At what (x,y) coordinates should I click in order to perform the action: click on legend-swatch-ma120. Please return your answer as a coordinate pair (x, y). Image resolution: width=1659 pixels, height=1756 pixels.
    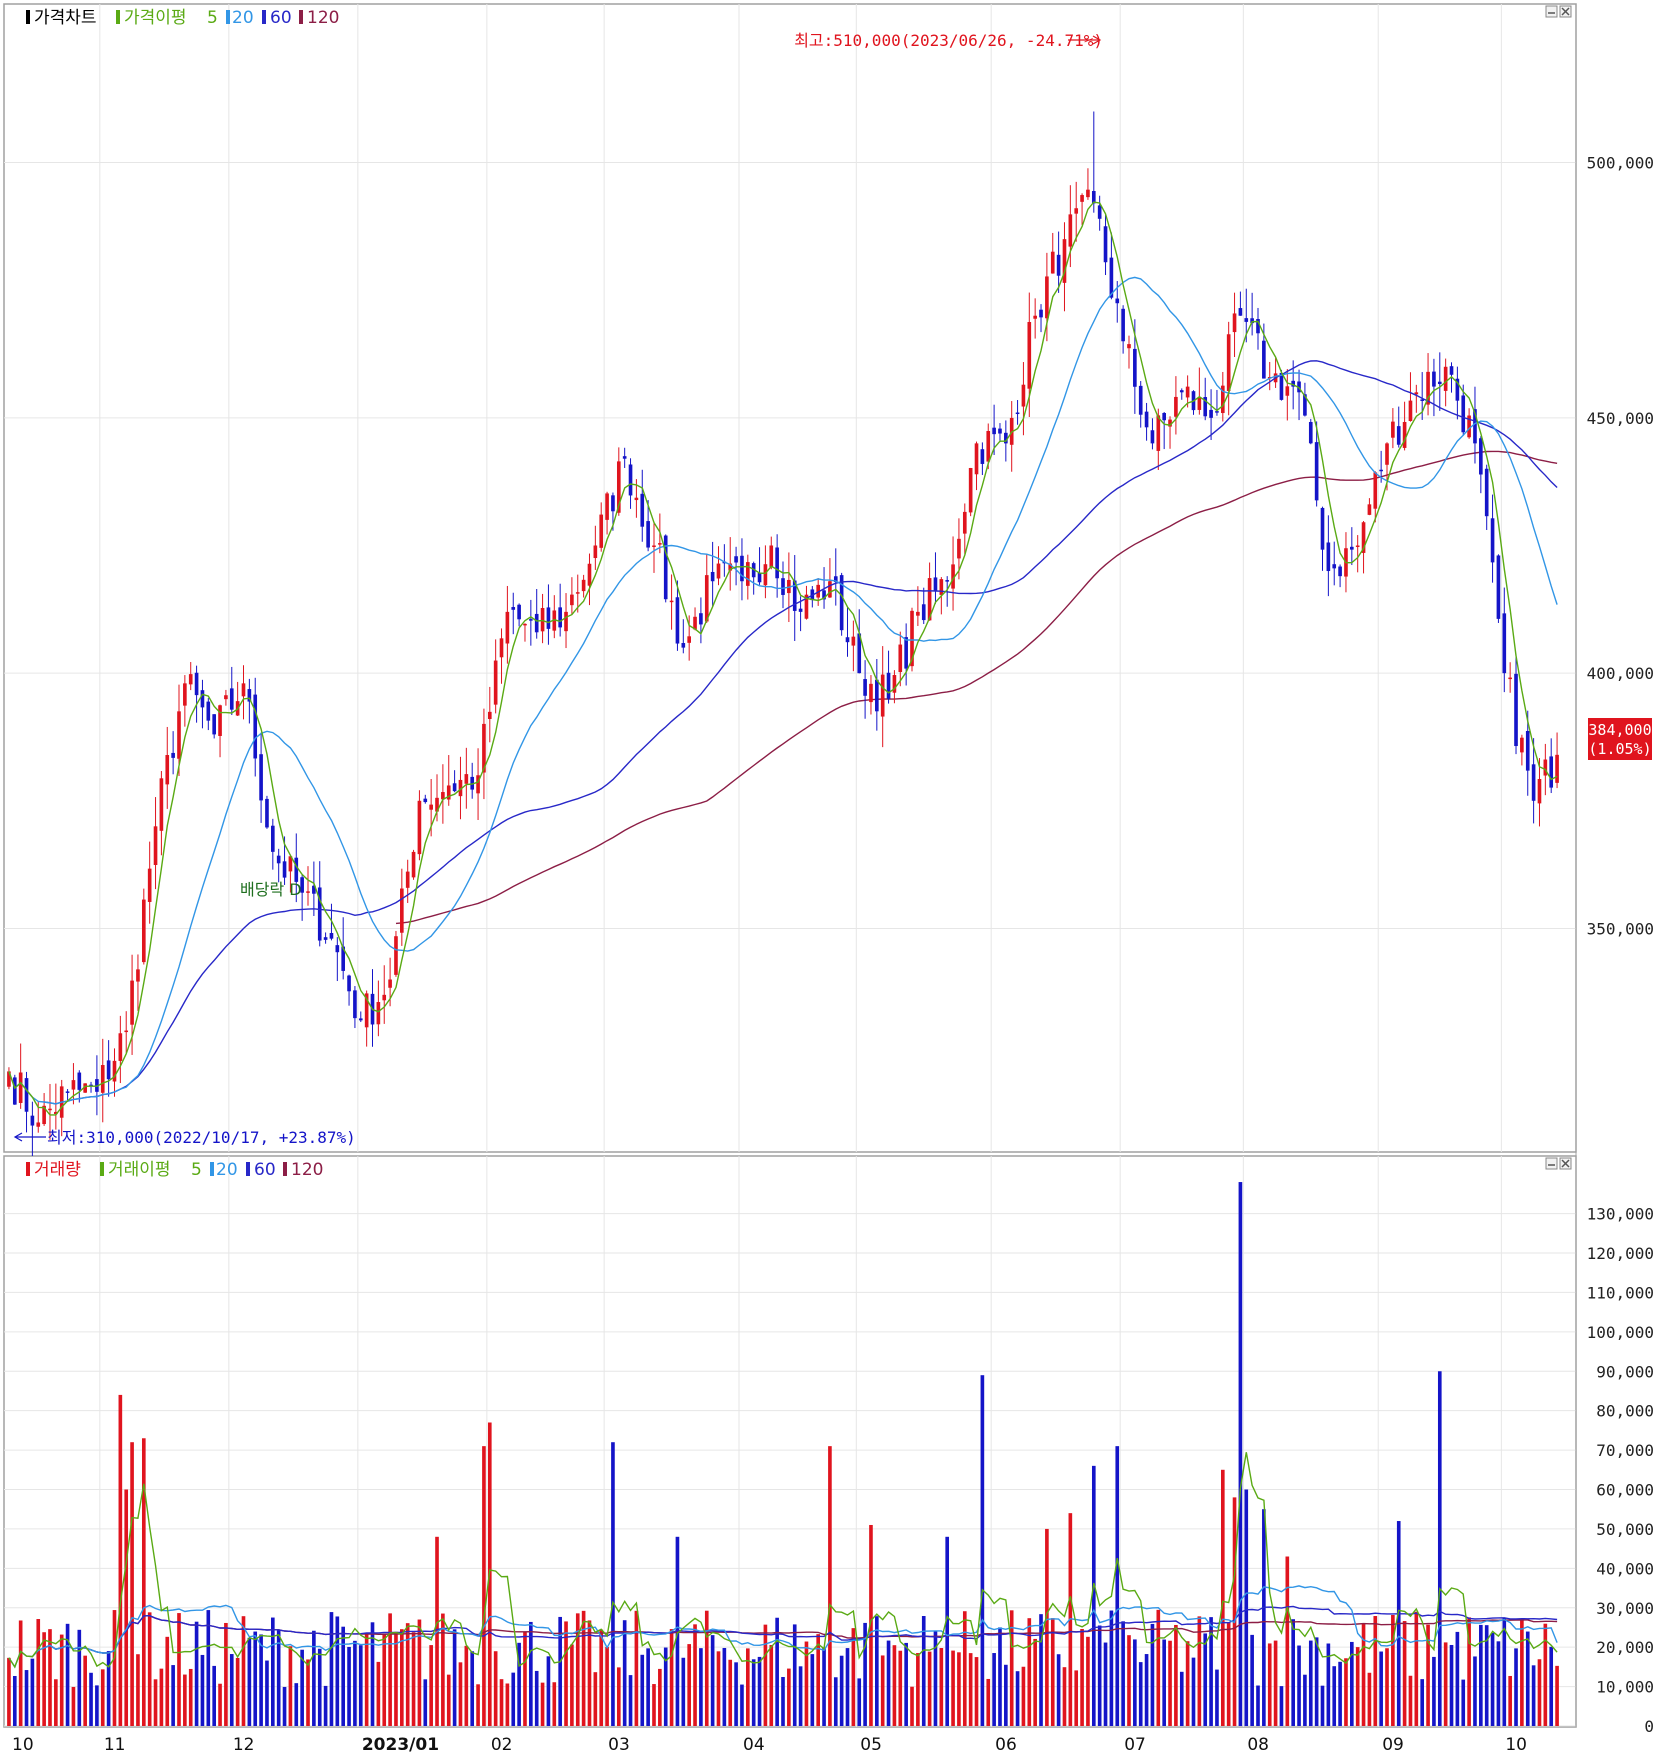
    Looking at the image, I should click on (301, 17).